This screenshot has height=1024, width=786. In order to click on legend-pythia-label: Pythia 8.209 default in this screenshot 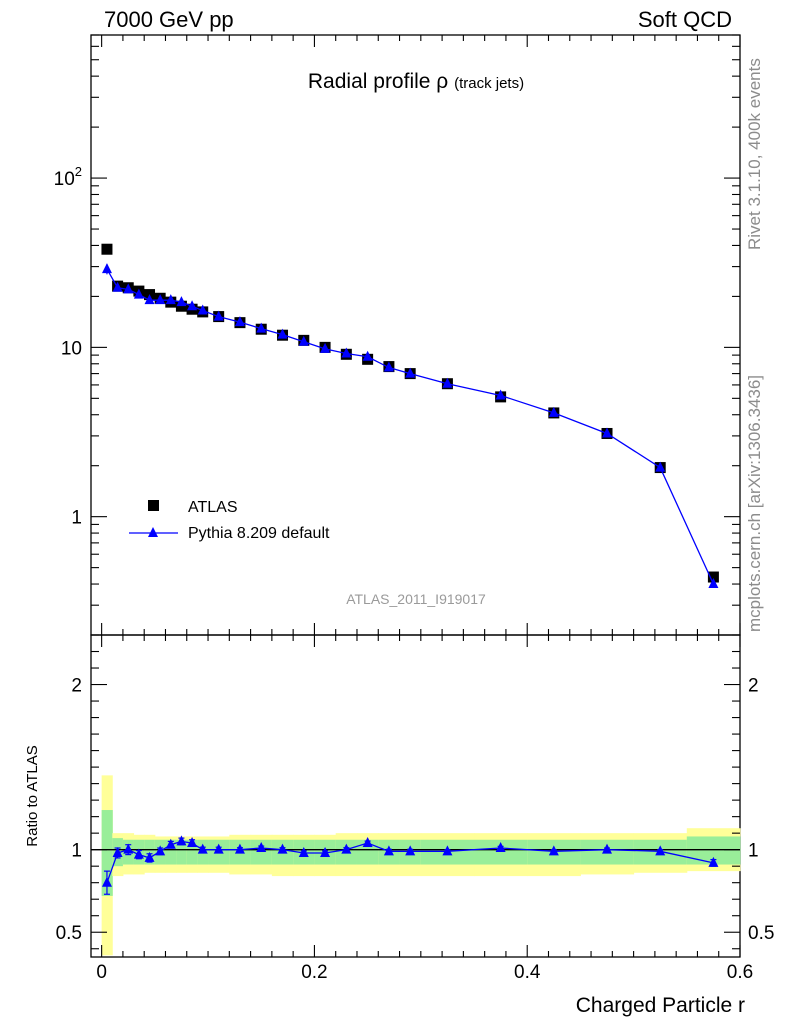, I will do `click(259, 533)`.